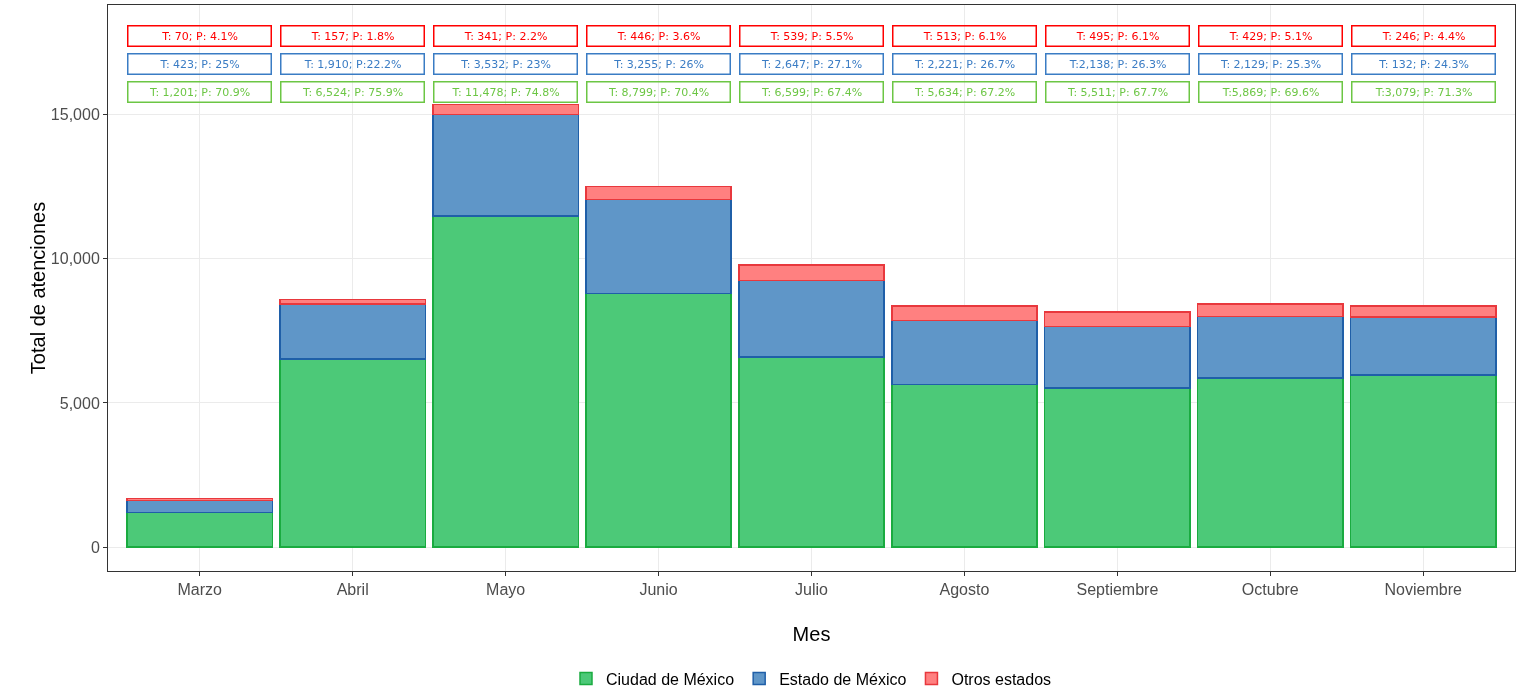 Image resolution: width=1518 pixels, height=699 pixels. I want to click on x-tick-label: Octubre, so click(1270, 590).